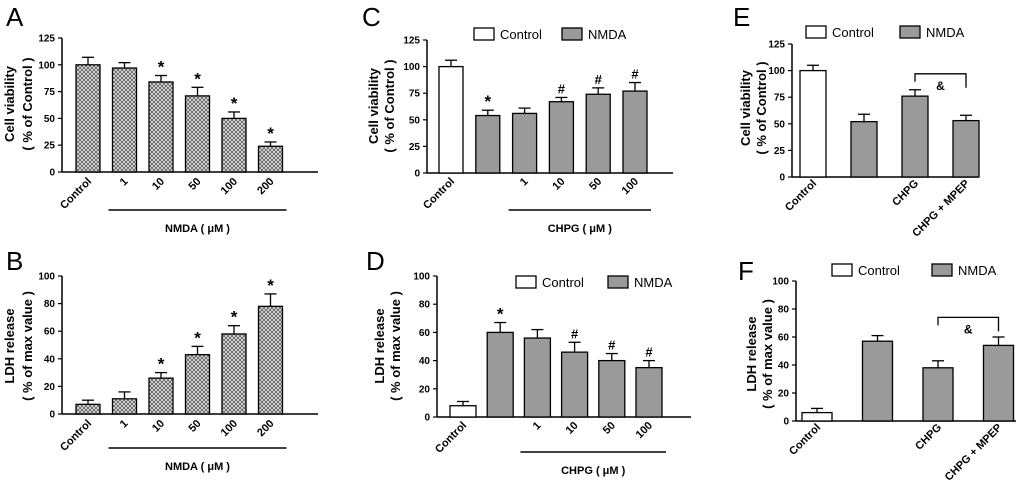 The height and width of the screenshot is (484, 1024). Describe the element at coordinates (928, 437) in the screenshot. I see `x-tick-label: CHPG` at that location.